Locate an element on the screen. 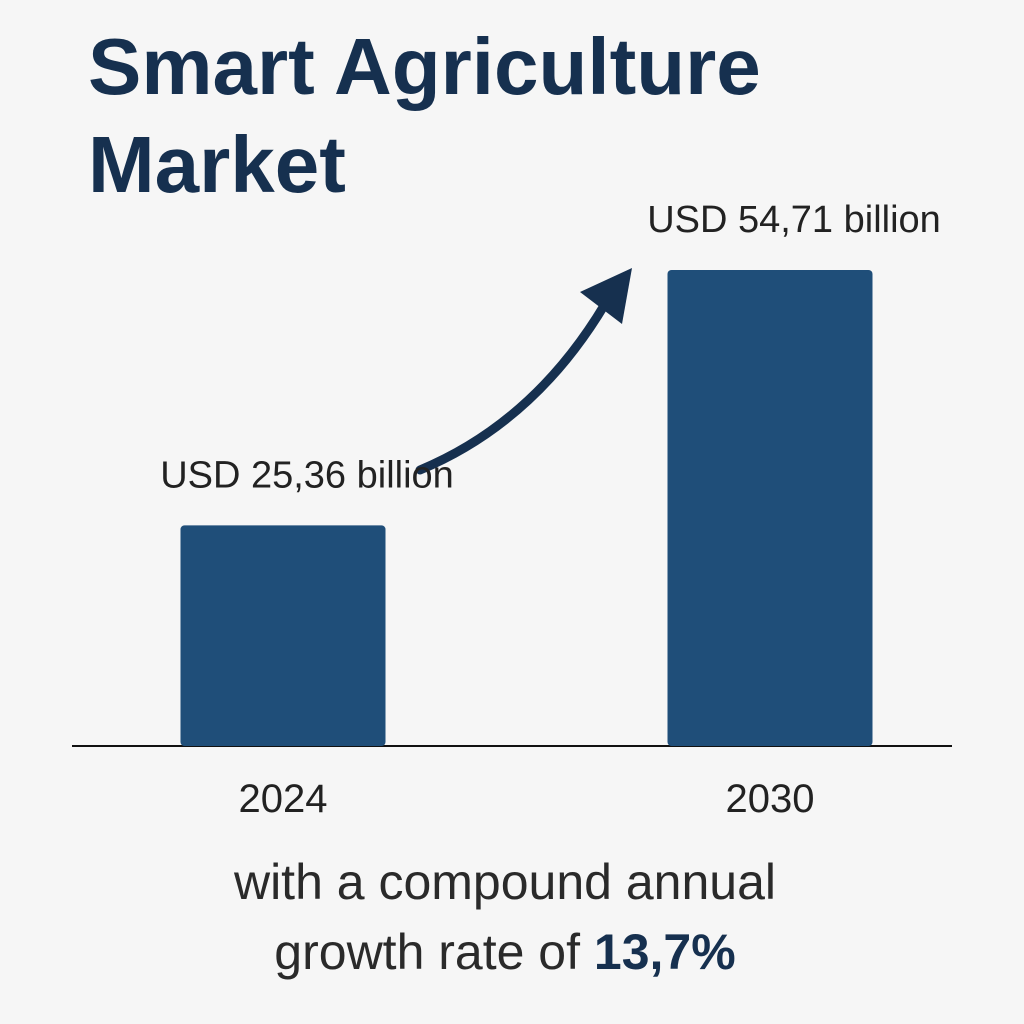 Image resolution: width=1024 pixels, height=1024 pixels. footnote-line: with a compound annual is located at coordinates (505, 882).